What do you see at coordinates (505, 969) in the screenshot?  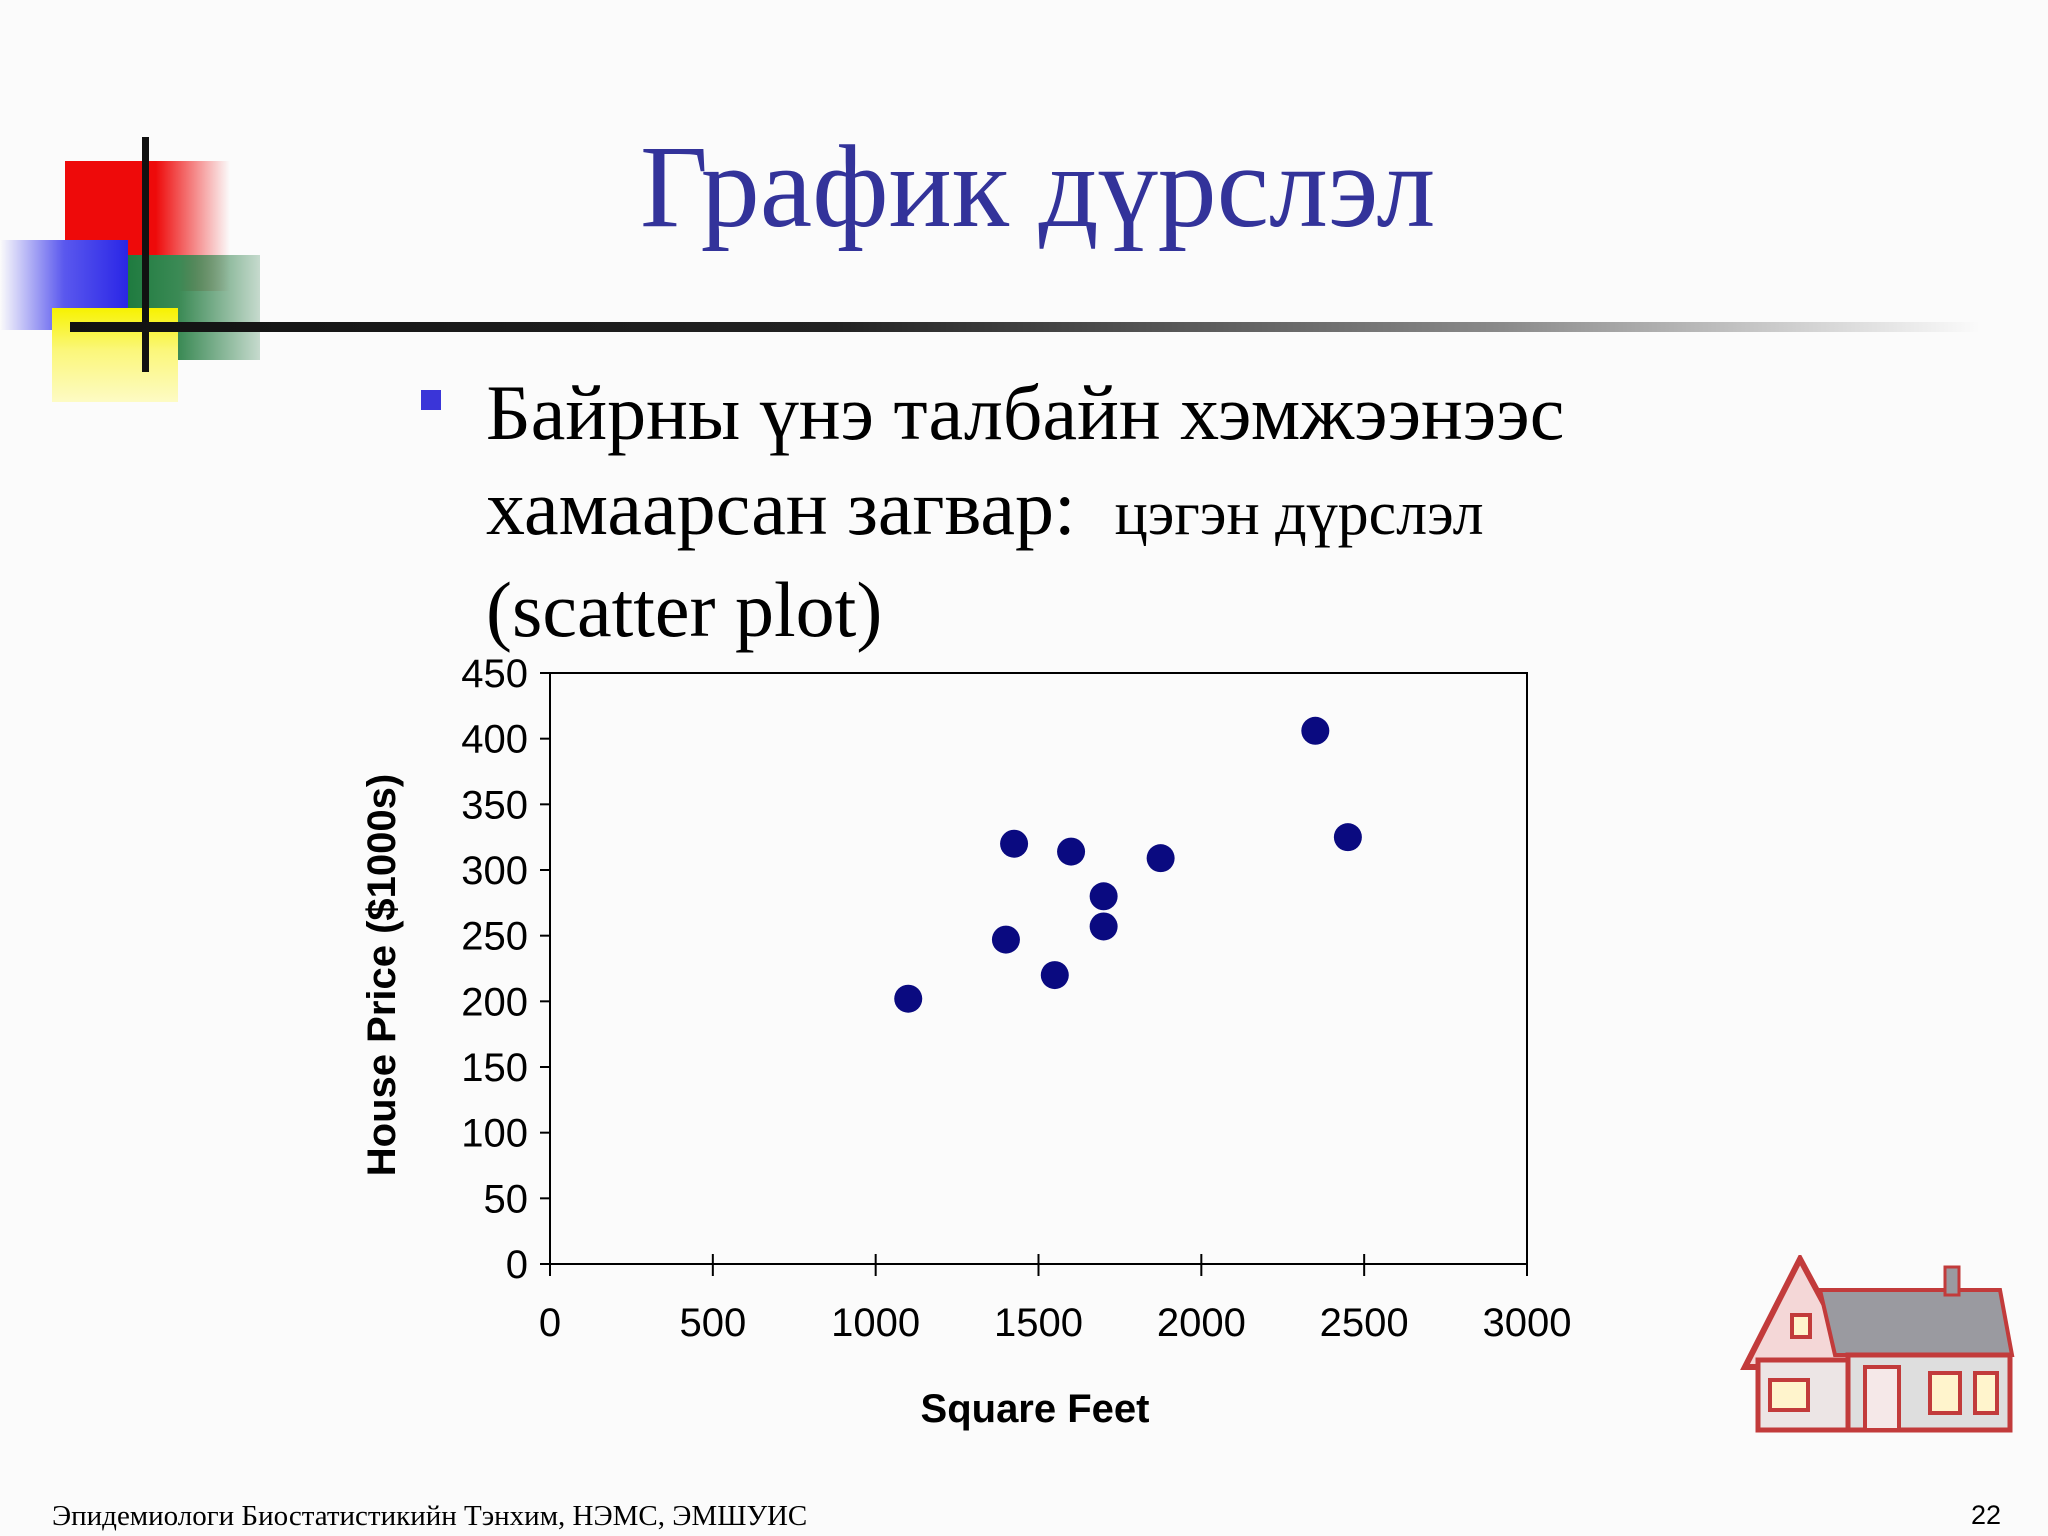 I see `y-axis: 0 50 100 150 200 250 300 350 400 450` at bounding box center [505, 969].